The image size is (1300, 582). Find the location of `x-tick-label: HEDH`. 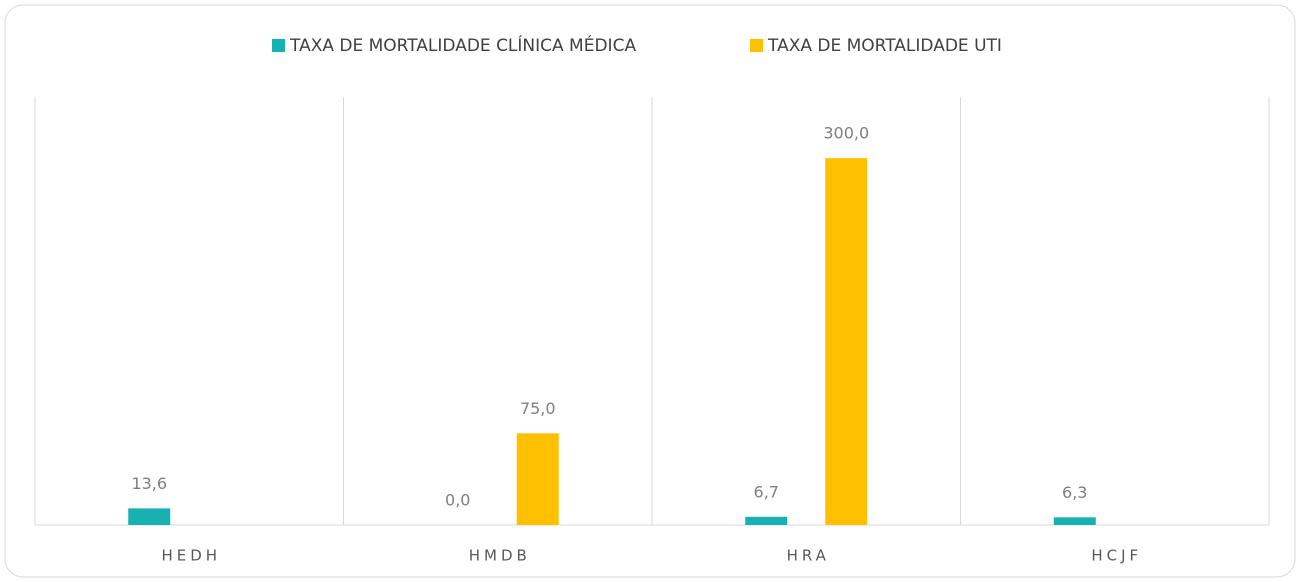

x-tick-label: HEDH is located at coordinates (191, 556).